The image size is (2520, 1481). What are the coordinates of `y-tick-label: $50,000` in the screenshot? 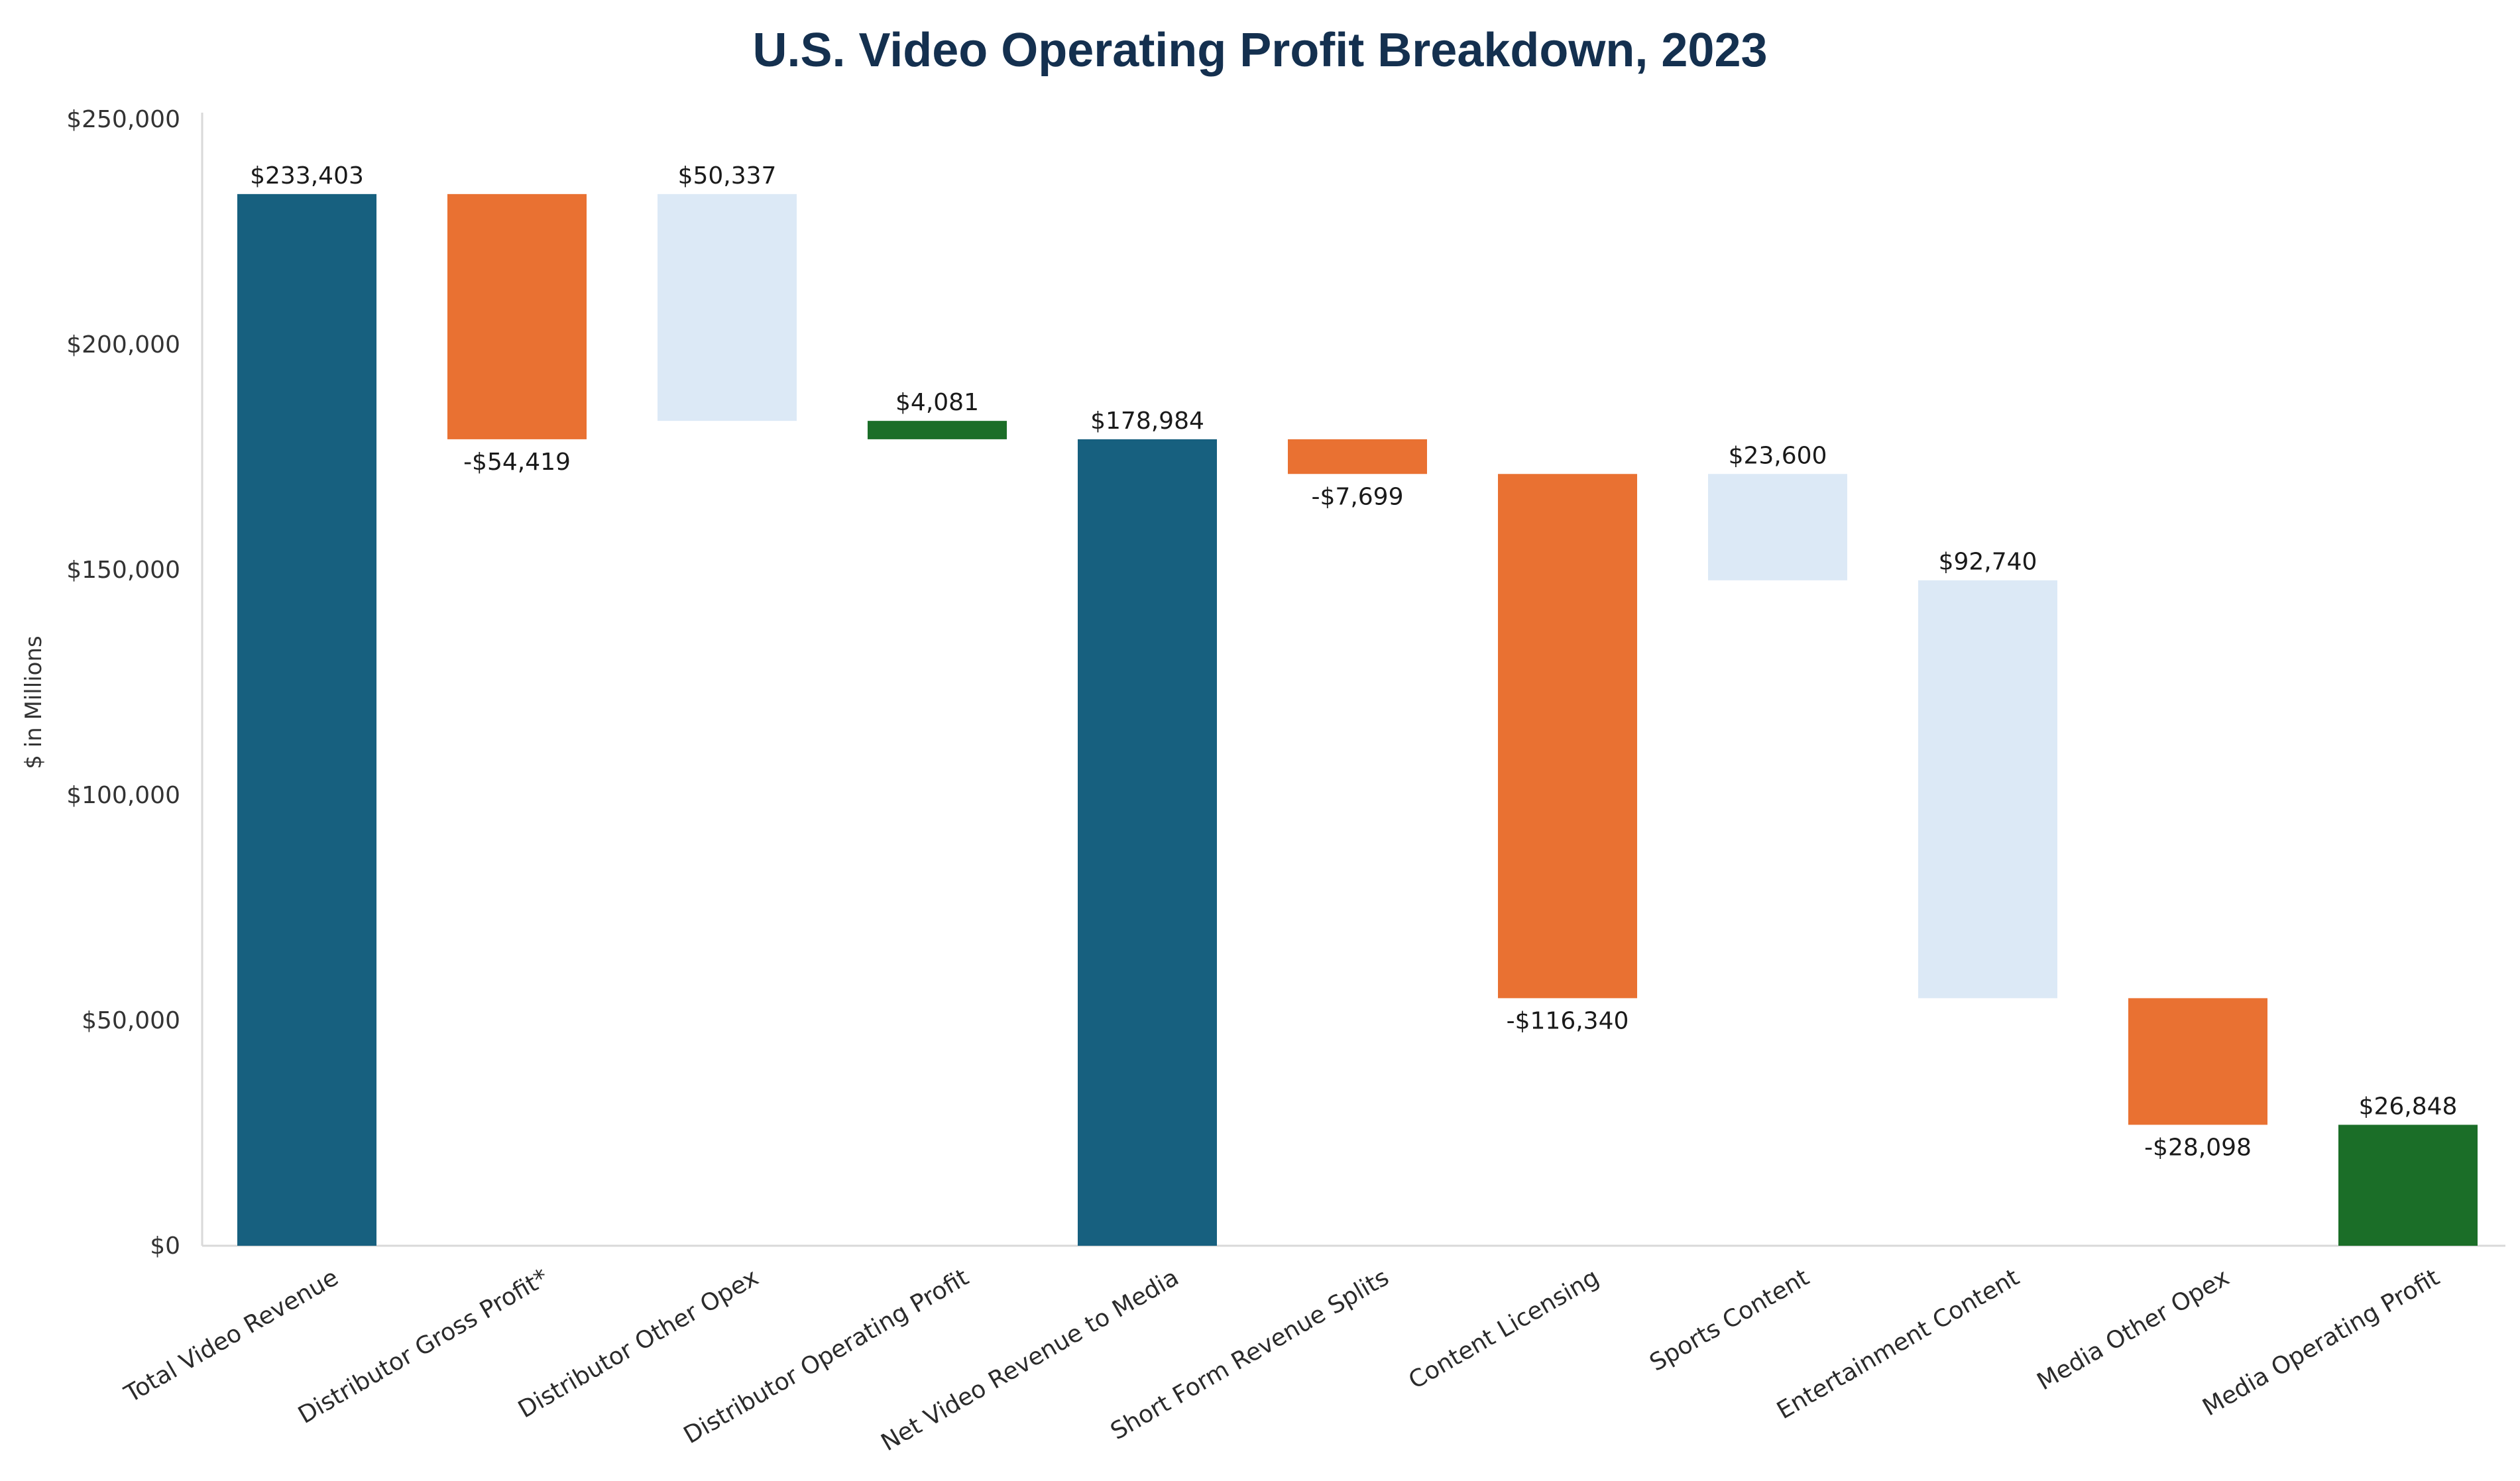 It's located at (131, 1020).